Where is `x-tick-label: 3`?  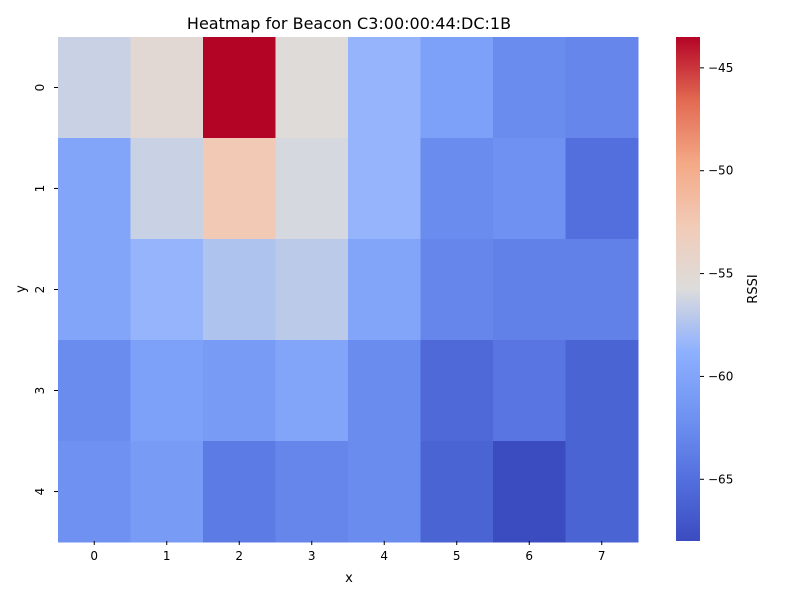 x-tick-label: 3 is located at coordinates (312, 556).